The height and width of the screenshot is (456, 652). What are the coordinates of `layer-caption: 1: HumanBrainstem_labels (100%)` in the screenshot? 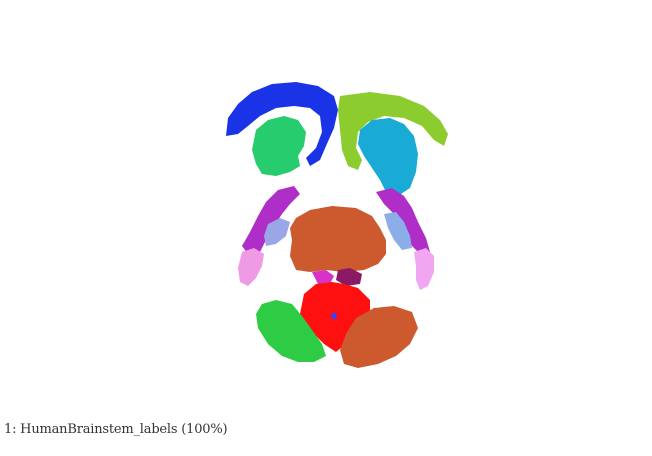 It's located at (116, 429).